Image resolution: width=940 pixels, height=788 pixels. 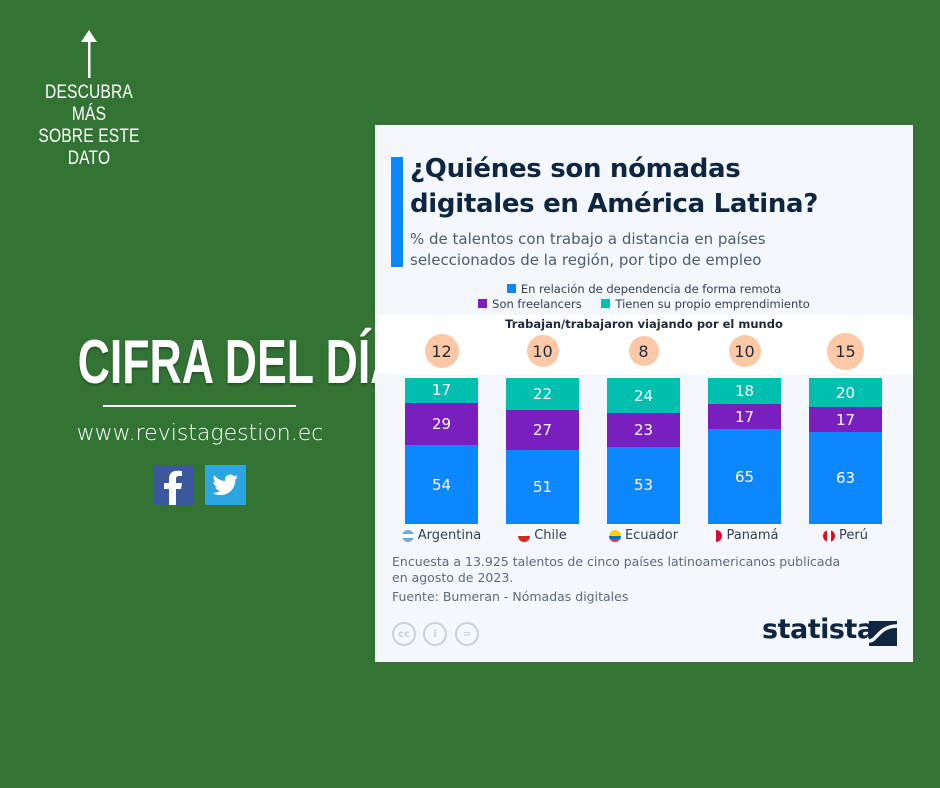 I want to click on category-name: Panamá, so click(x=752, y=535).